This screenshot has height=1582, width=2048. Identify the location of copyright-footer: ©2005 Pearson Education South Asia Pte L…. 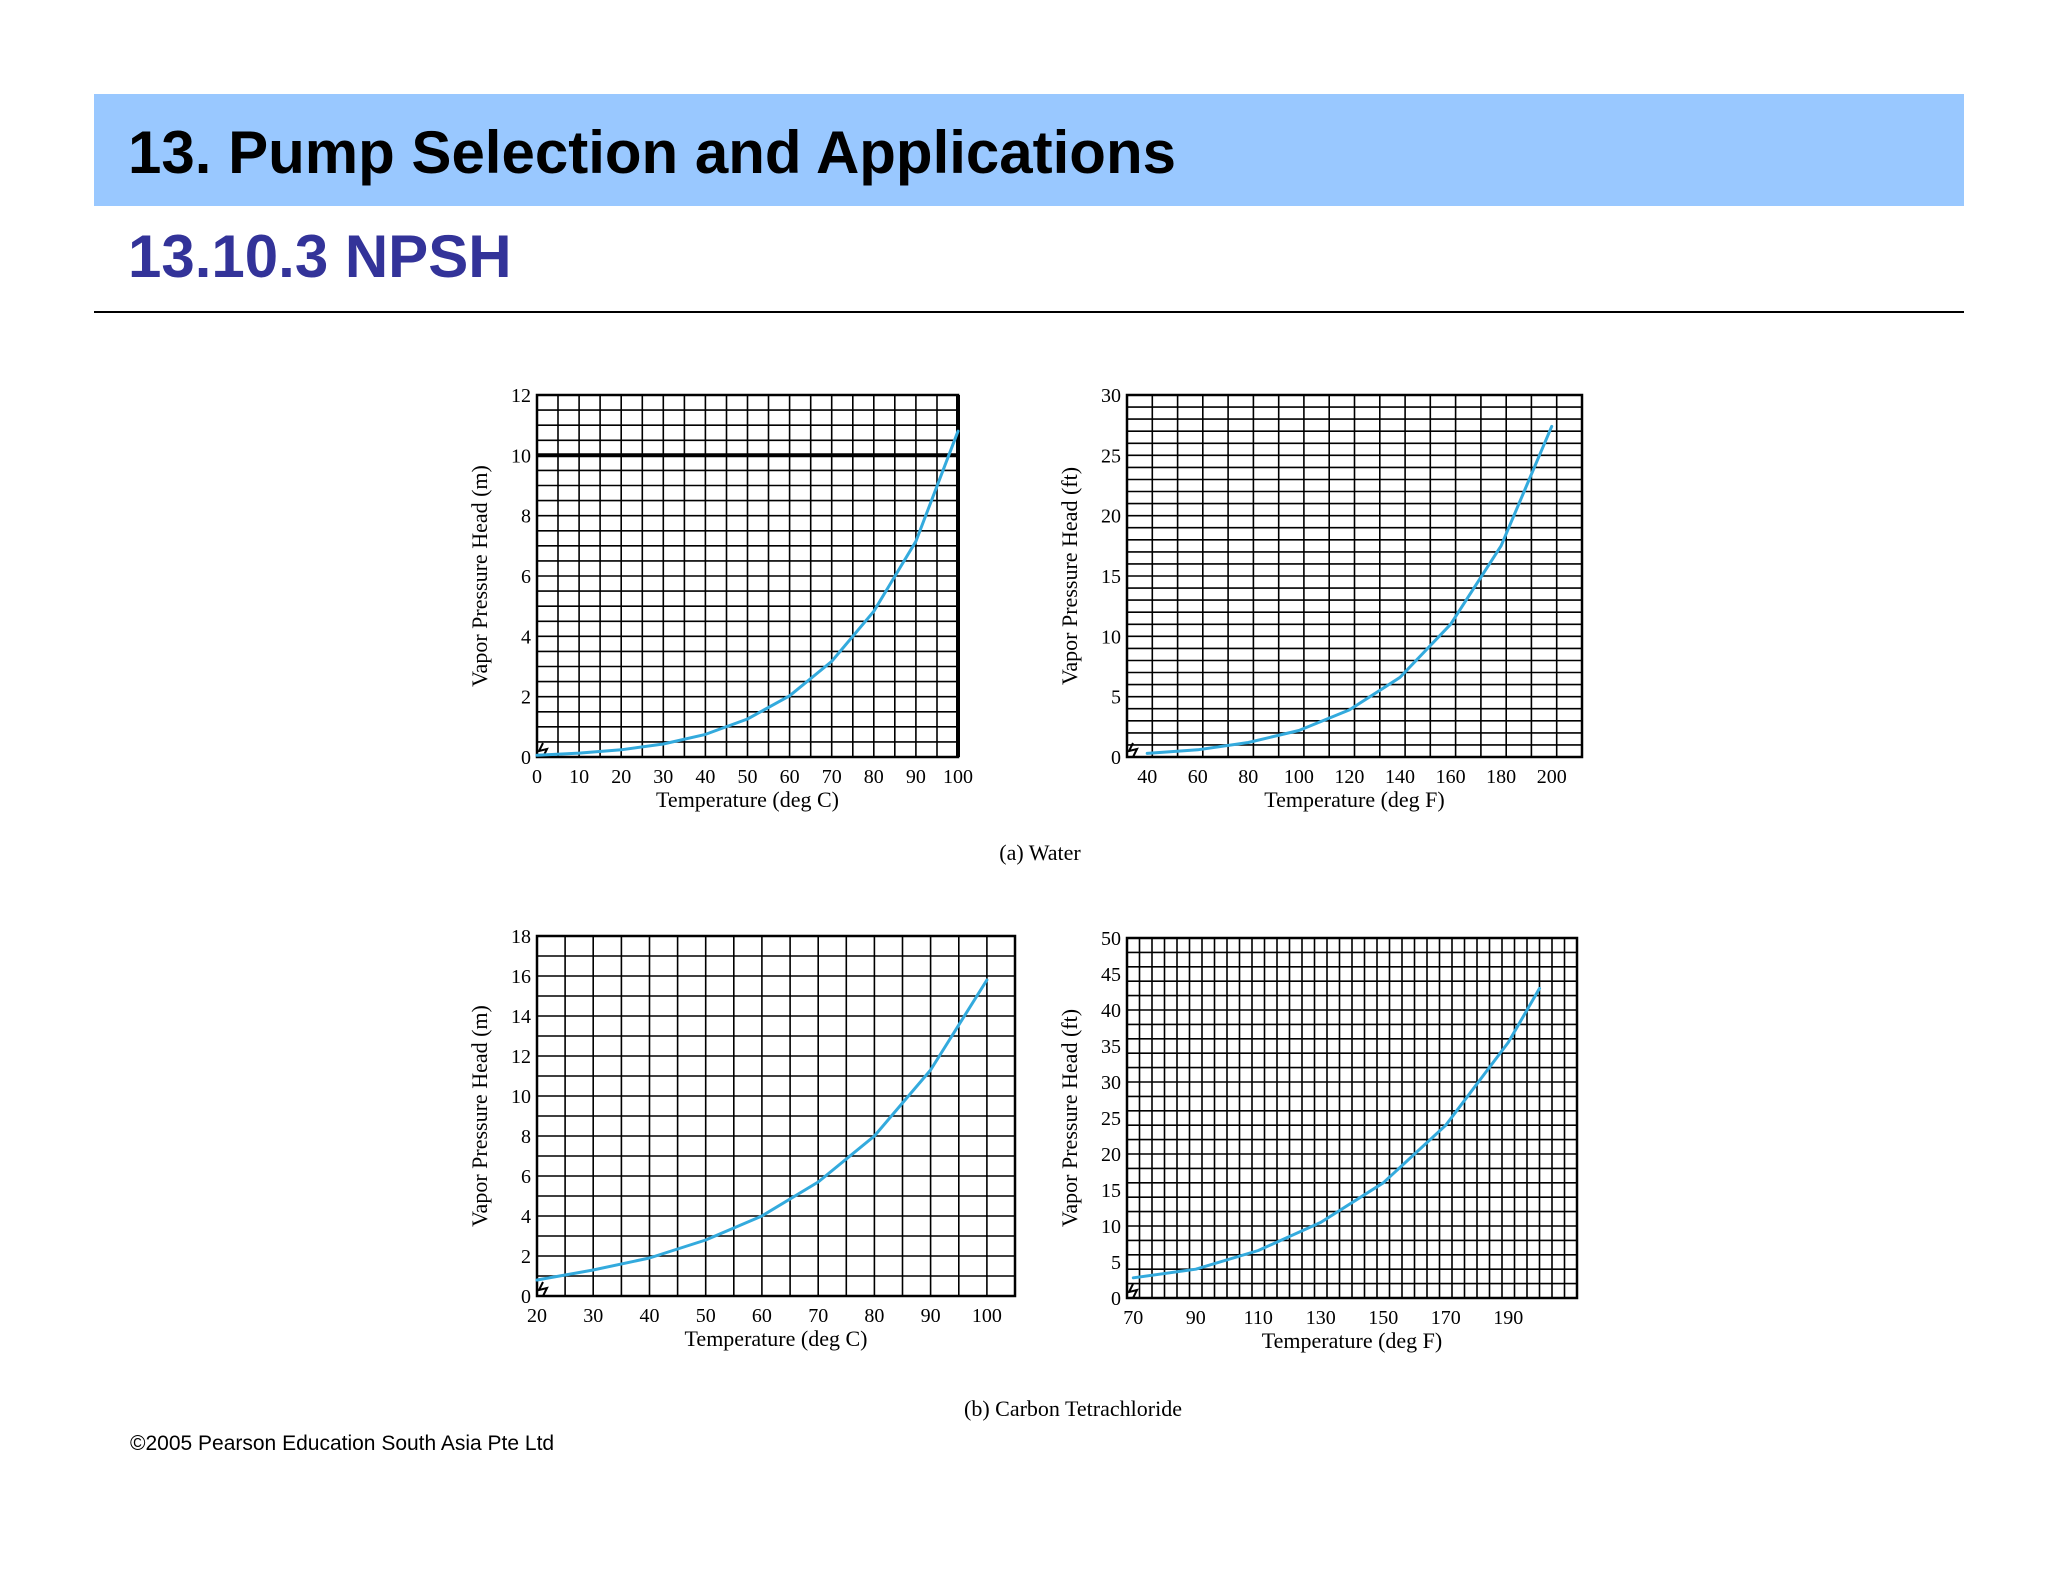
(342, 1443).